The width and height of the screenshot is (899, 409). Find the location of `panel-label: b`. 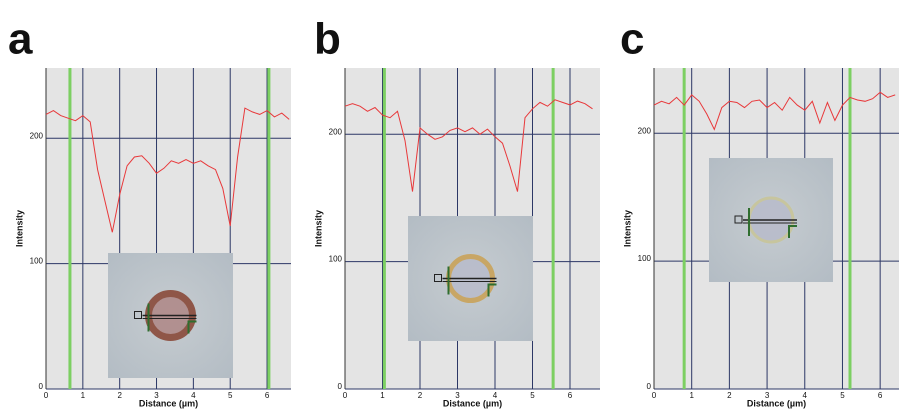

panel-label: b is located at coordinates (327, 39).